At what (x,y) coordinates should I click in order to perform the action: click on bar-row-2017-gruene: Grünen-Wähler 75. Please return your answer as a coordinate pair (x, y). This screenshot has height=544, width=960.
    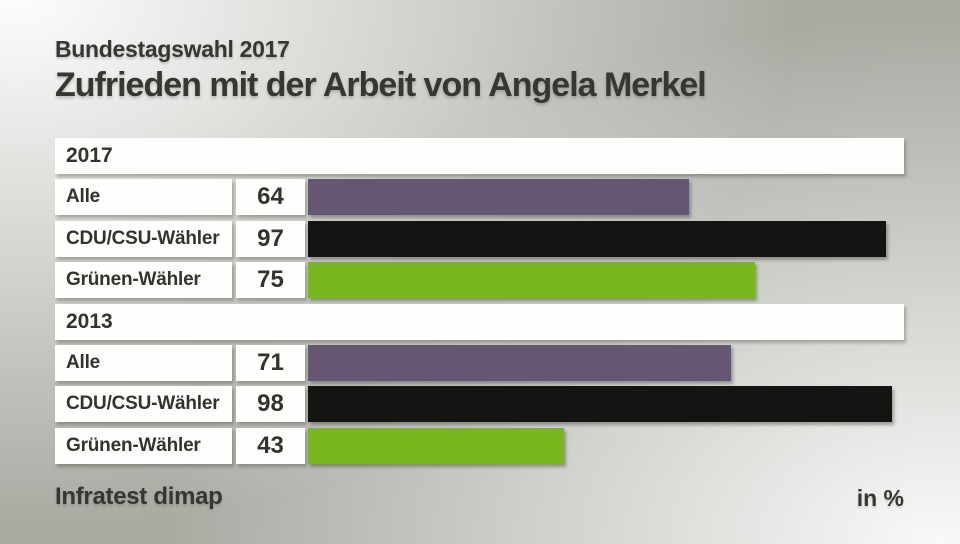
    Looking at the image, I should click on (479, 280).